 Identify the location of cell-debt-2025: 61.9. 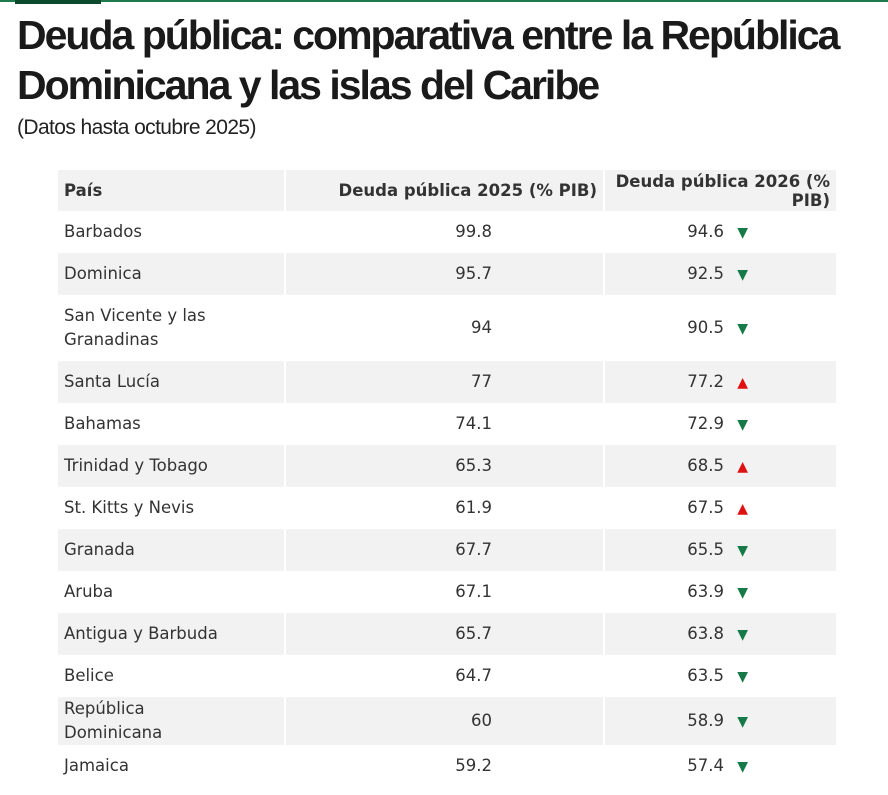
(445, 508).